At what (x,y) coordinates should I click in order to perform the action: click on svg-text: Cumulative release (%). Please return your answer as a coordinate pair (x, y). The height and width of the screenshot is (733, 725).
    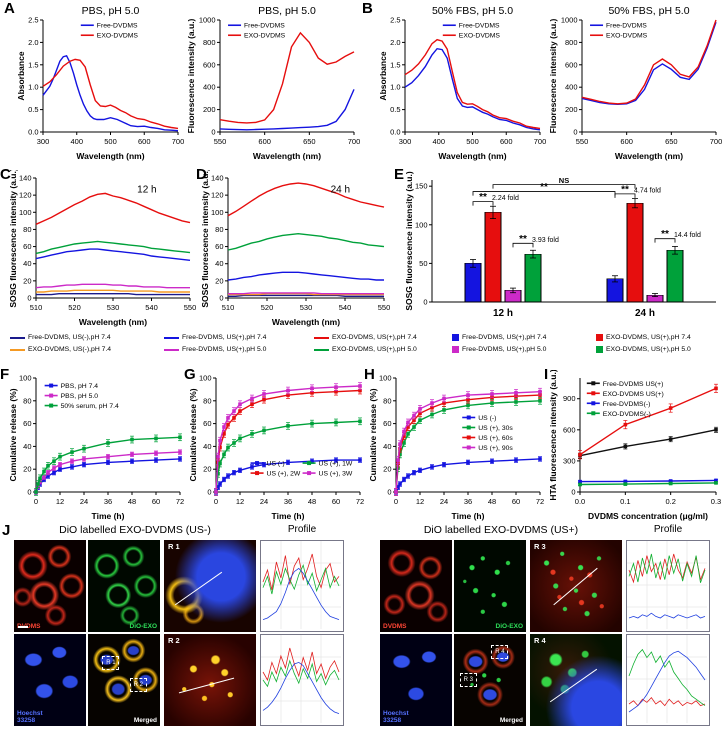
    Looking at the image, I should click on (13, 434).